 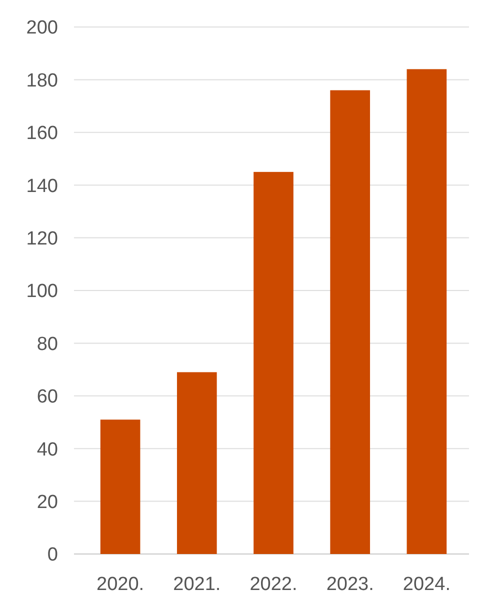 What do you see at coordinates (426, 584) in the screenshot?
I see `x-tick-label: 2024.` at bounding box center [426, 584].